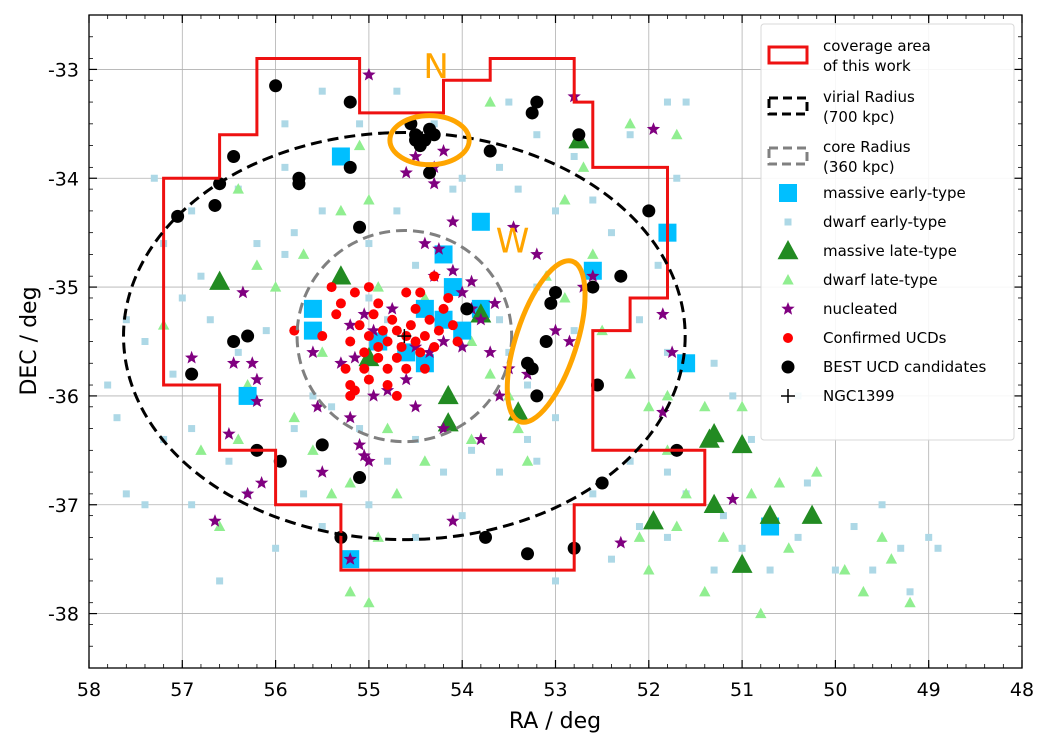 This screenshot has height=754, width=1050. What do you see at coordinates (788, 55) in the screenshot?
I see `legend-marker-outline-rect` at bounding box center [788, 55].